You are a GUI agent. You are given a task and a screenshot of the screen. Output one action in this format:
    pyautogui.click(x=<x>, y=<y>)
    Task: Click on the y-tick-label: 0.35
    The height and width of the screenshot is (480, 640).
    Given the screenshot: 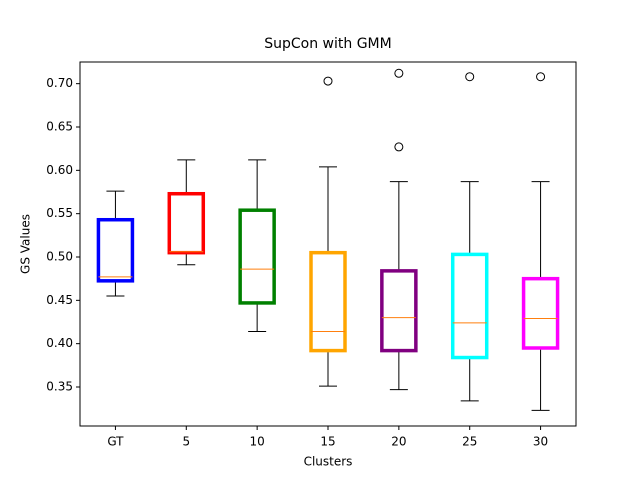 What is the action you would take?
    pyautogui.click(x=59, y=387)
    